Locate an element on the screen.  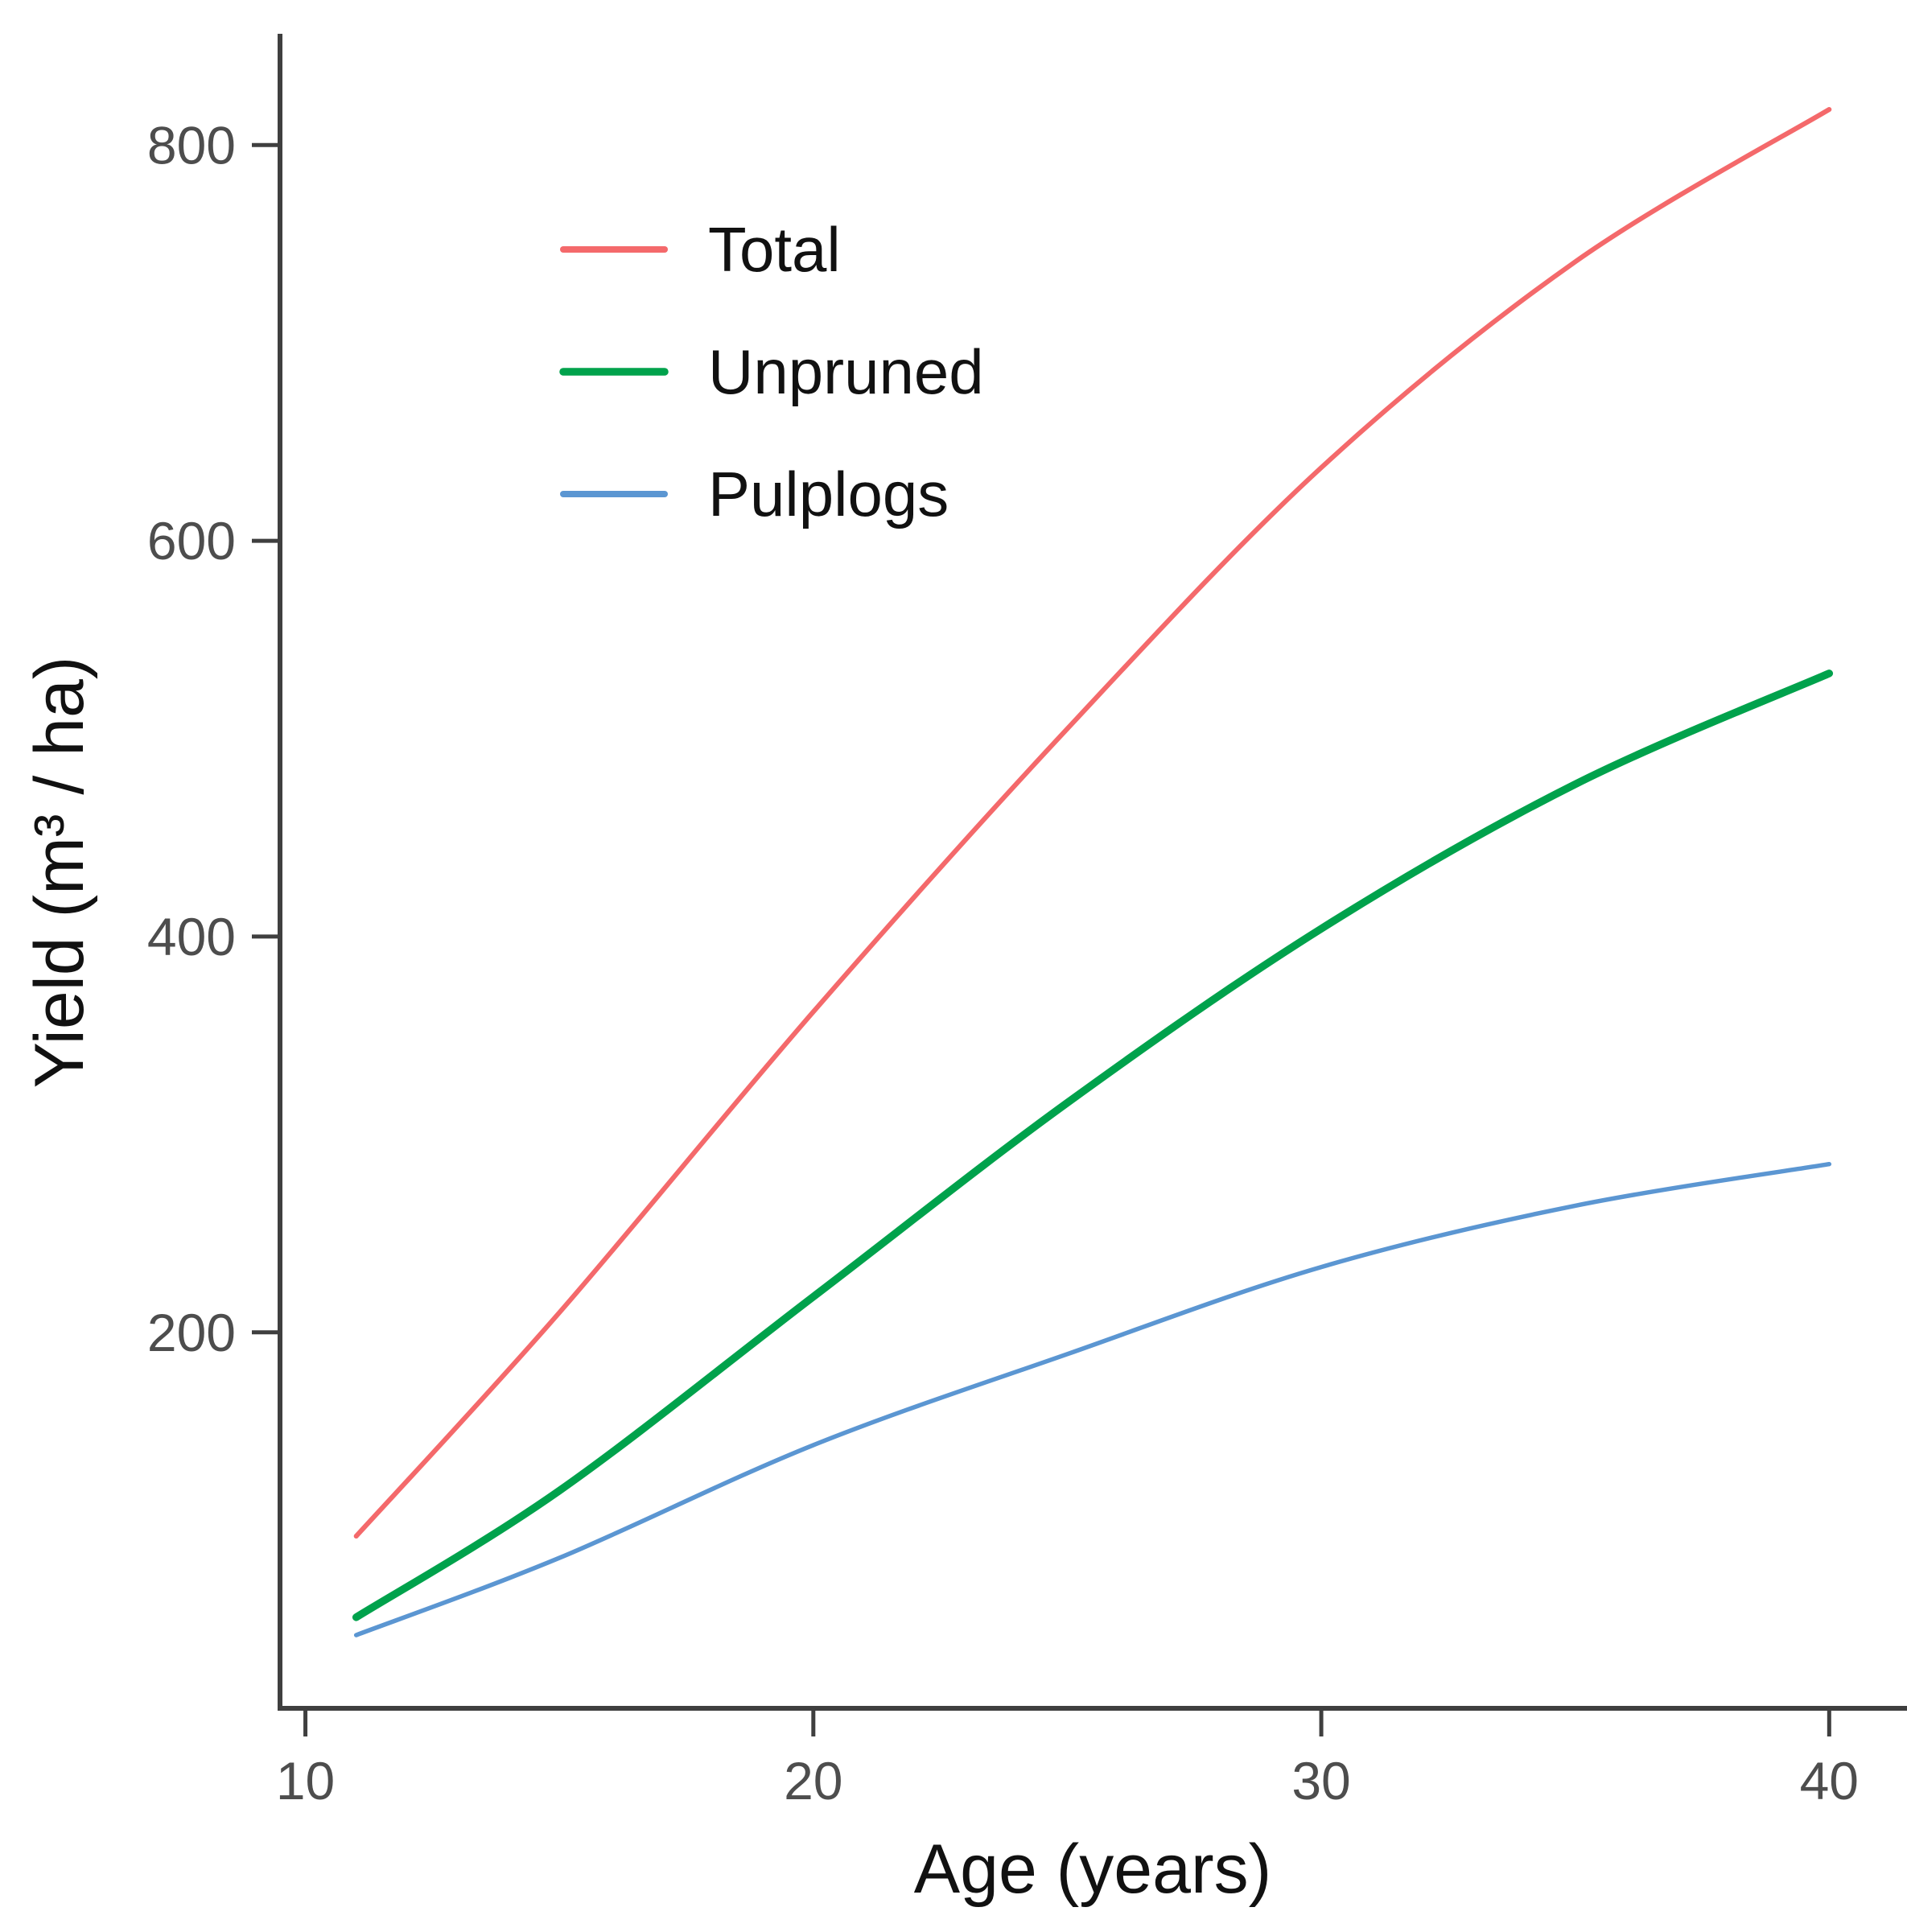
x-tick-label: 30 is located at coordinates (1320, 1780).